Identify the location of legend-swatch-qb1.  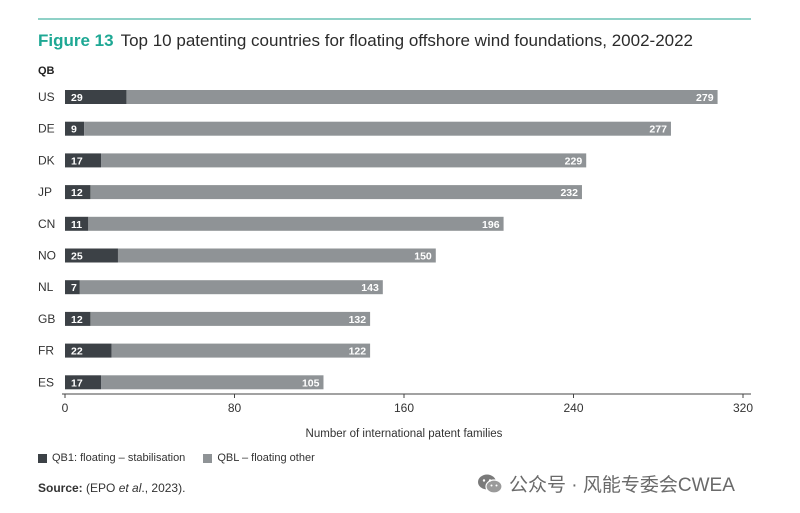
(42, 458).